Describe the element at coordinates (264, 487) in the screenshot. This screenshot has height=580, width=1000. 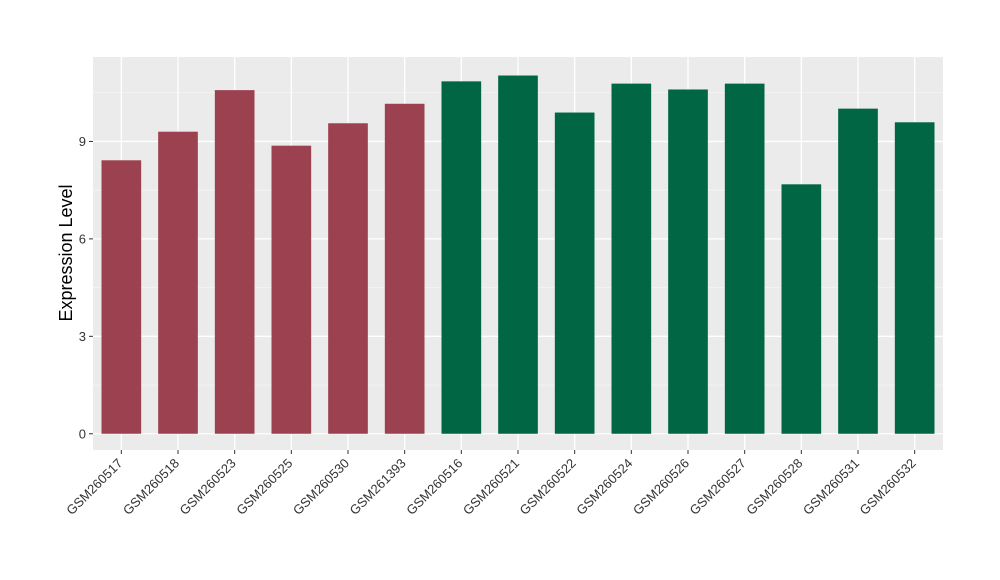
I see `x-tick-label: GSM260525` at that location.